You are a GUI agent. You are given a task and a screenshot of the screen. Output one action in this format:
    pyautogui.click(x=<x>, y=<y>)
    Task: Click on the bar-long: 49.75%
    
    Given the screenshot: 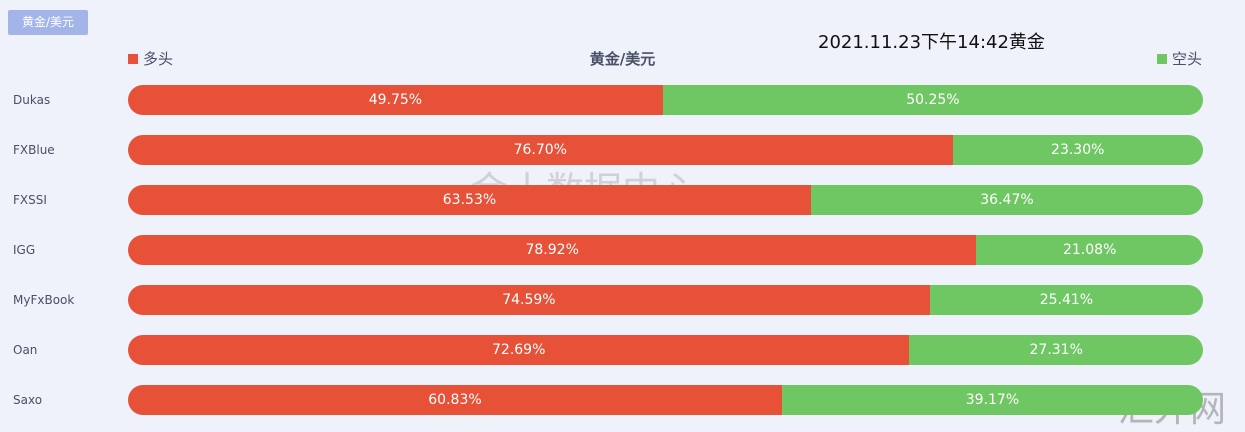 What is the action you would take?
    pyautogui.click(x=395, y=100)
    